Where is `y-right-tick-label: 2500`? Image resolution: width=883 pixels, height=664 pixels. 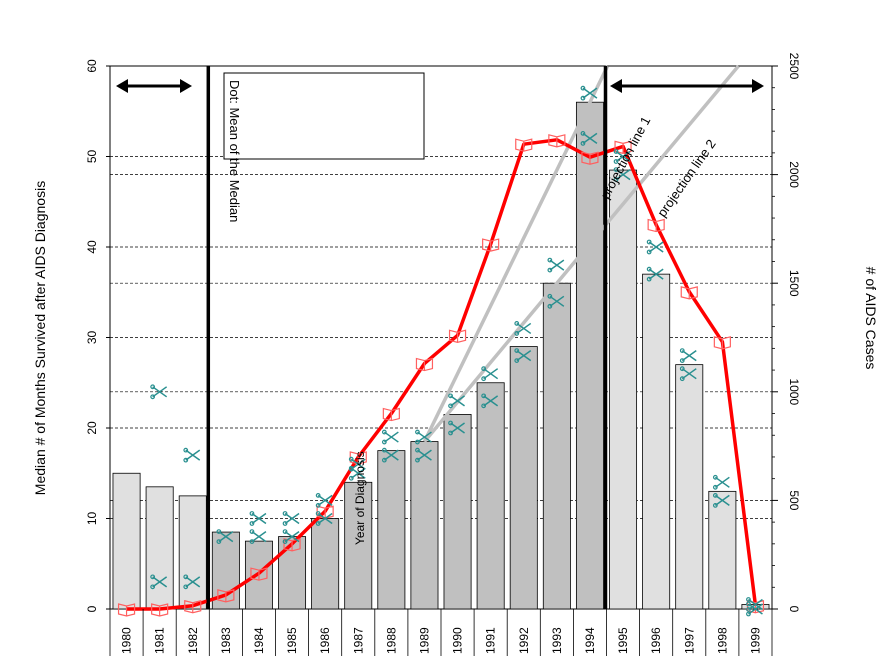
y-right-tick-label: 2500 is located at coordinates (794, 66).